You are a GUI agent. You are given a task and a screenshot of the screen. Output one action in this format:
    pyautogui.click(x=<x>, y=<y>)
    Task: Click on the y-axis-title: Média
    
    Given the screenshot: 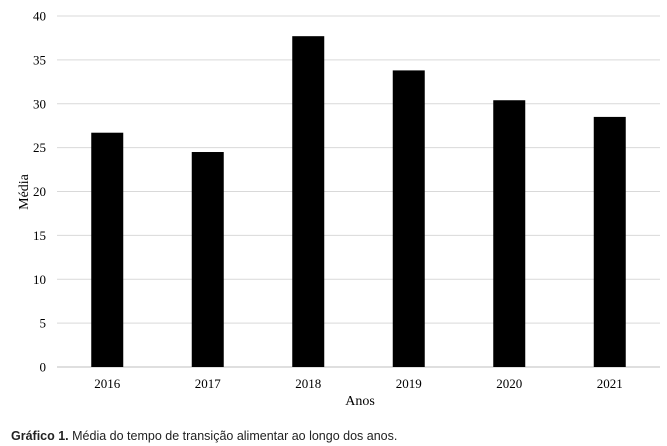 What is the action you would take?
    pyautogui.click(x=24, y=191)
    